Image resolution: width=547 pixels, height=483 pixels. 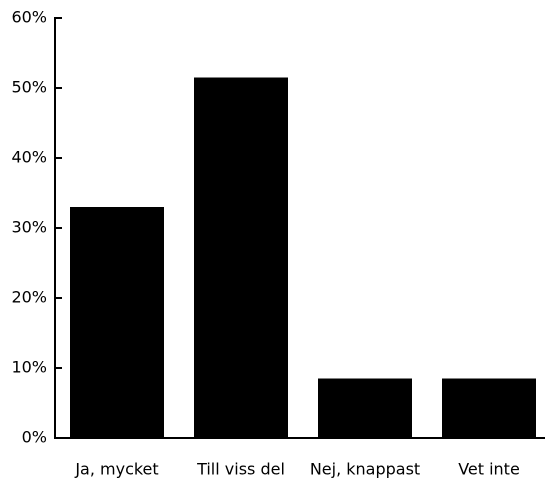 What do you see at coordinates (29, 297) in the screenshot?
I see `y-tick-label: 20%` at bounding box center [29, 297].